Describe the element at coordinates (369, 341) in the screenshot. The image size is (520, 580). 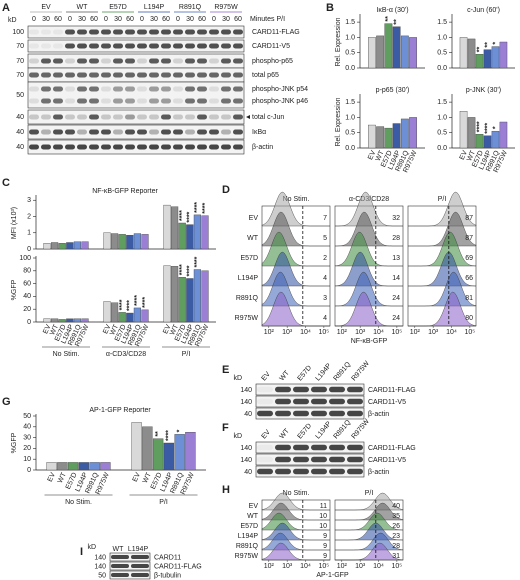
I see `x-axis-label: NF-κB-GFP` at that location.